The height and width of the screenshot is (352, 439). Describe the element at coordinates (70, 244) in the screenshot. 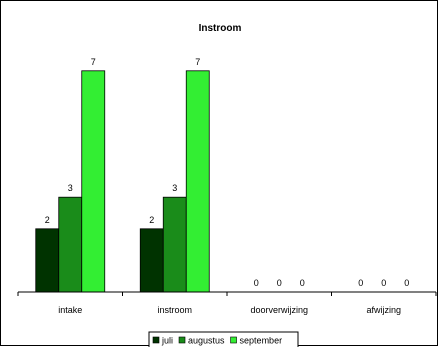

I see `bar-augustus-intake` at that location.